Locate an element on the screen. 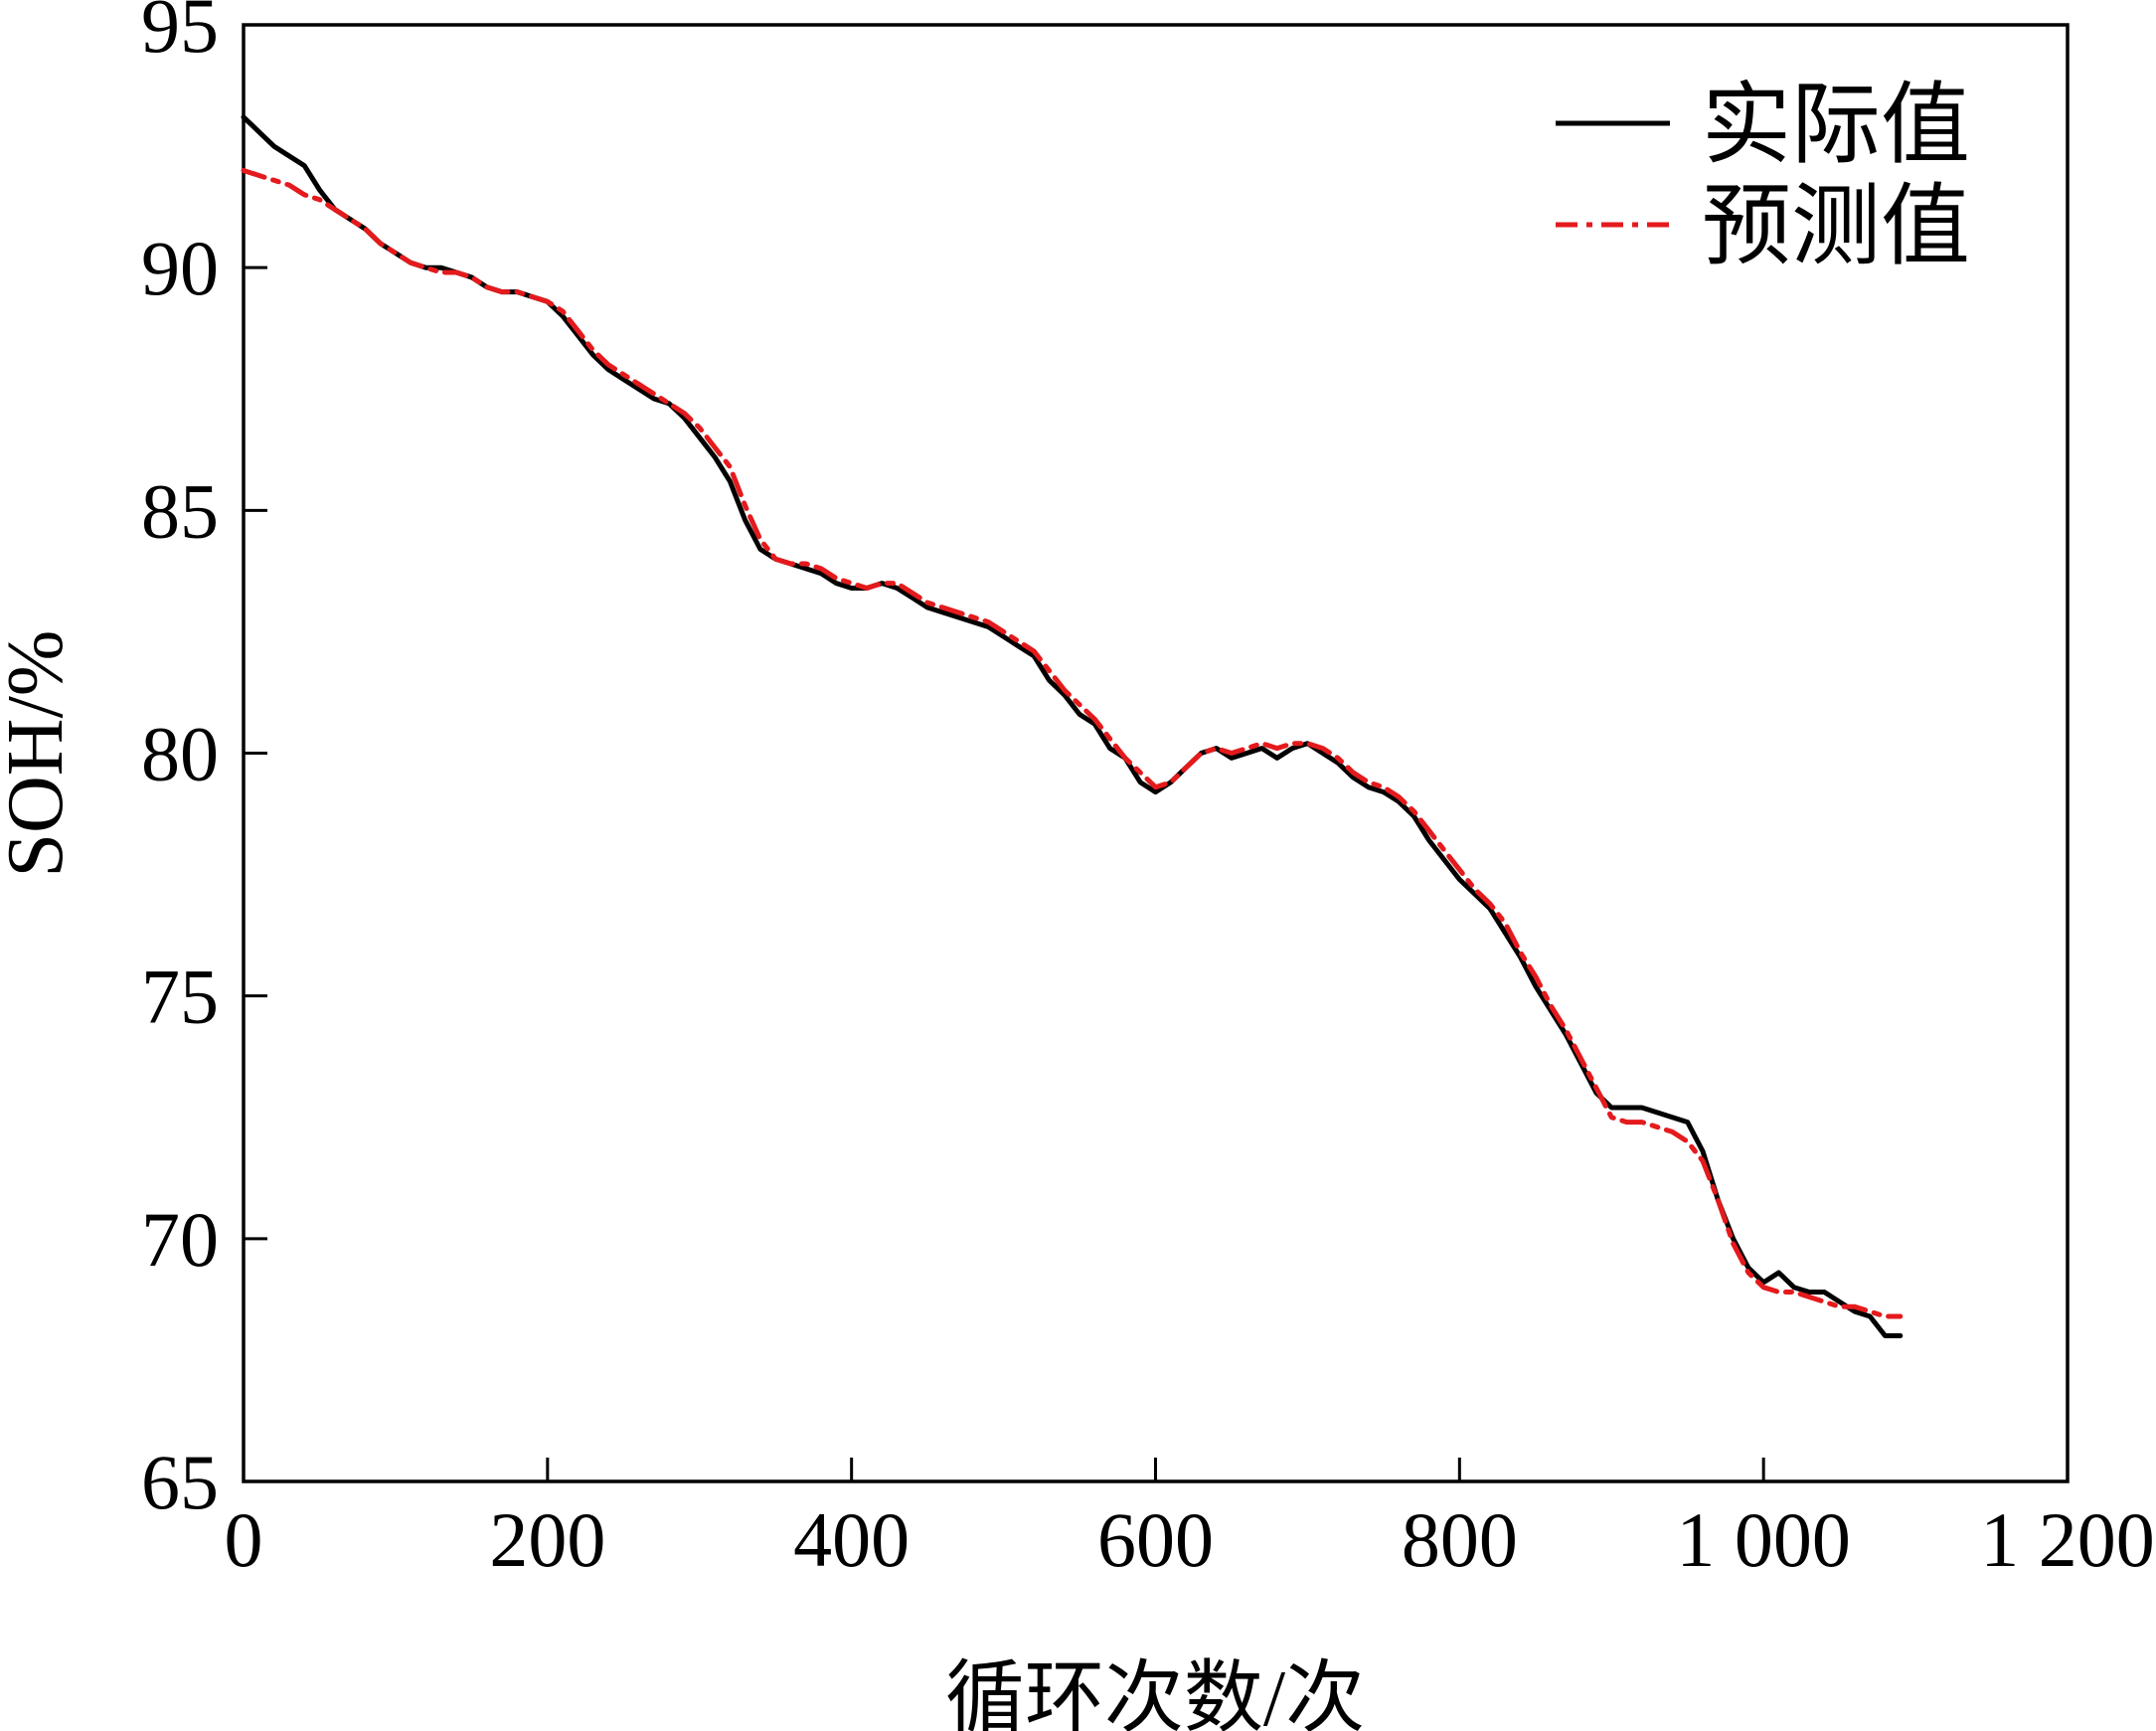  legend-label-actual: 实际值 is located at coordinates (1836, 126).